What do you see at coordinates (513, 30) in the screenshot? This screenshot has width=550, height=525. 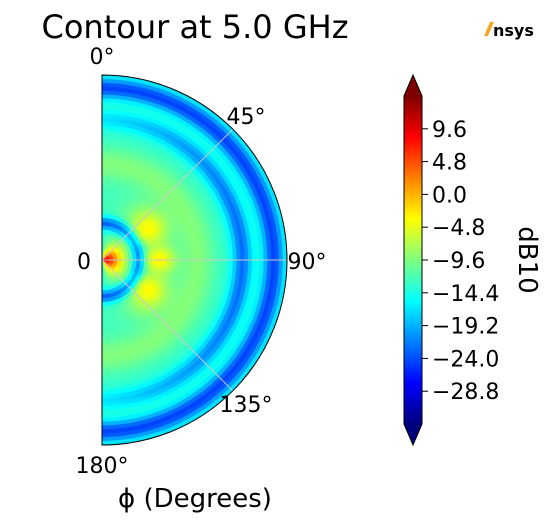 I see `logo-text: nsys` at bounding box center [513, 30].